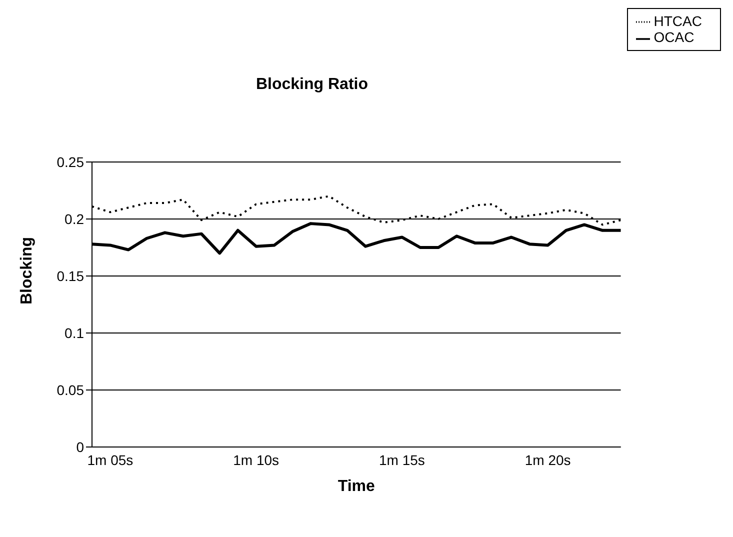 This screenshot has height=537, width=733. What do you see at coordinates (311, 85) in the screenshot?
I see `chart-title: Blocking Ratio` at bounding box center [311, 85].